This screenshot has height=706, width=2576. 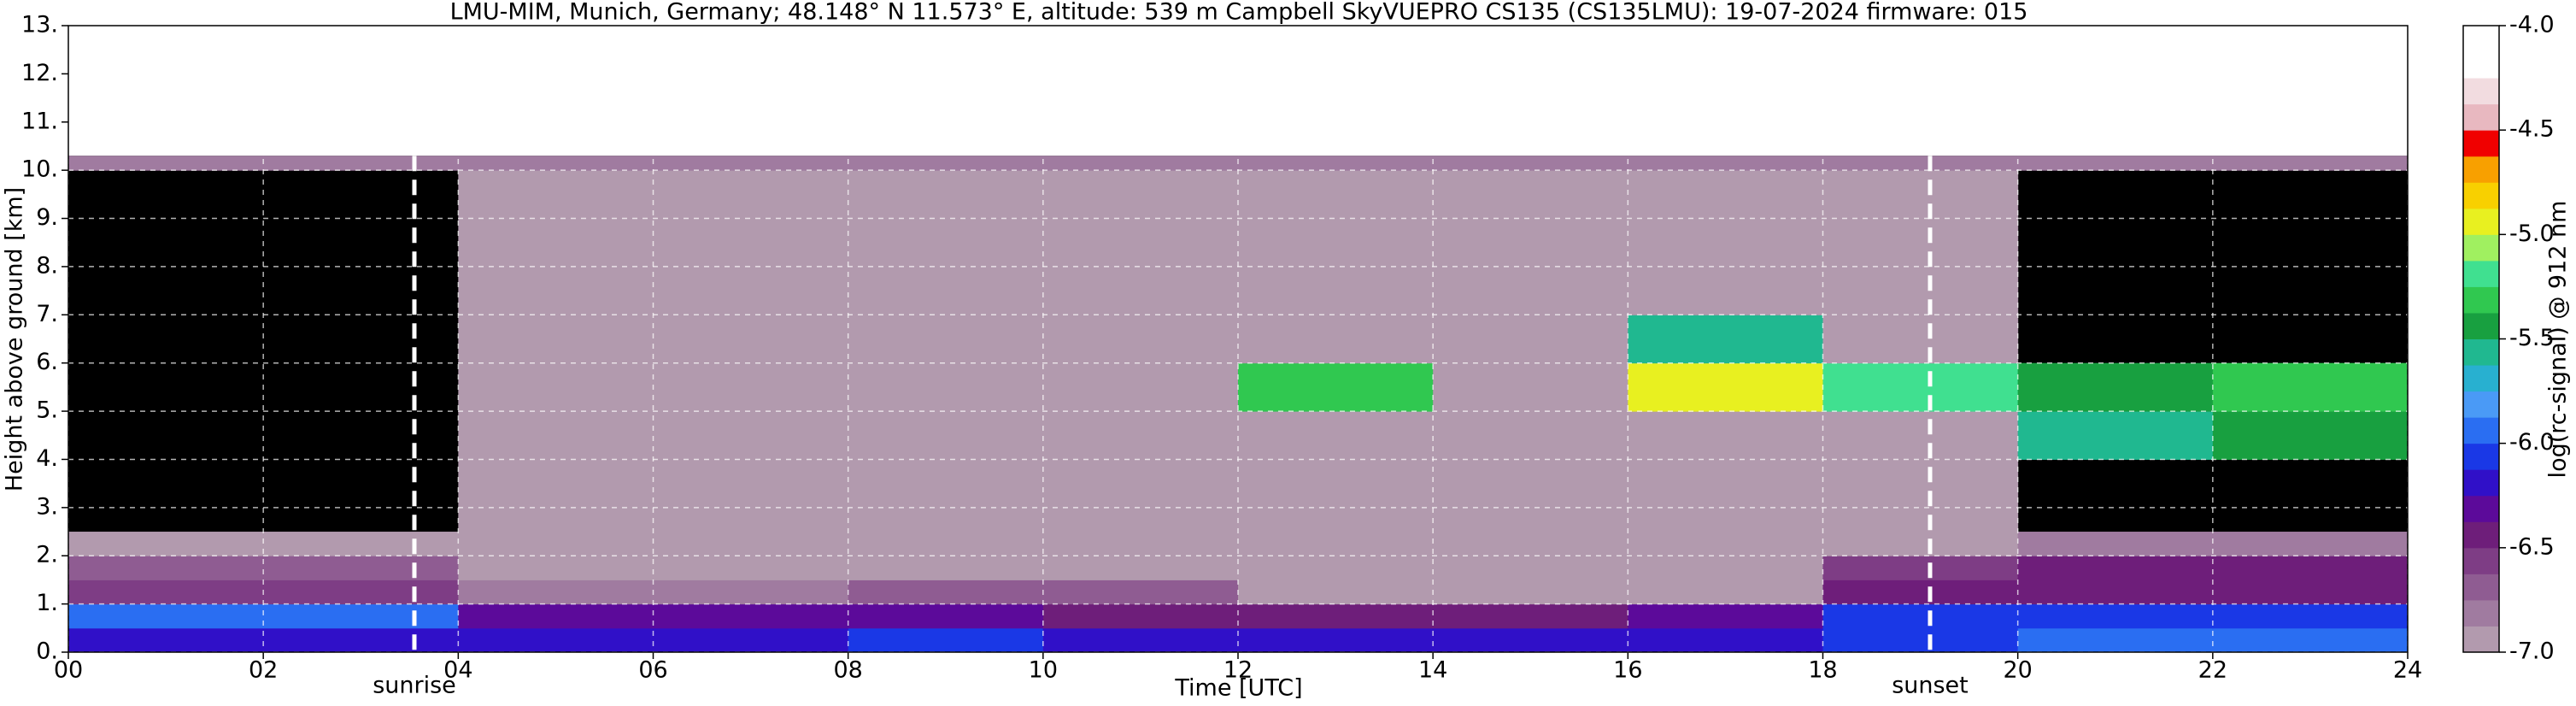 I want to click on x-axis-label: Time [UTC], so click(x=1238, y=688).